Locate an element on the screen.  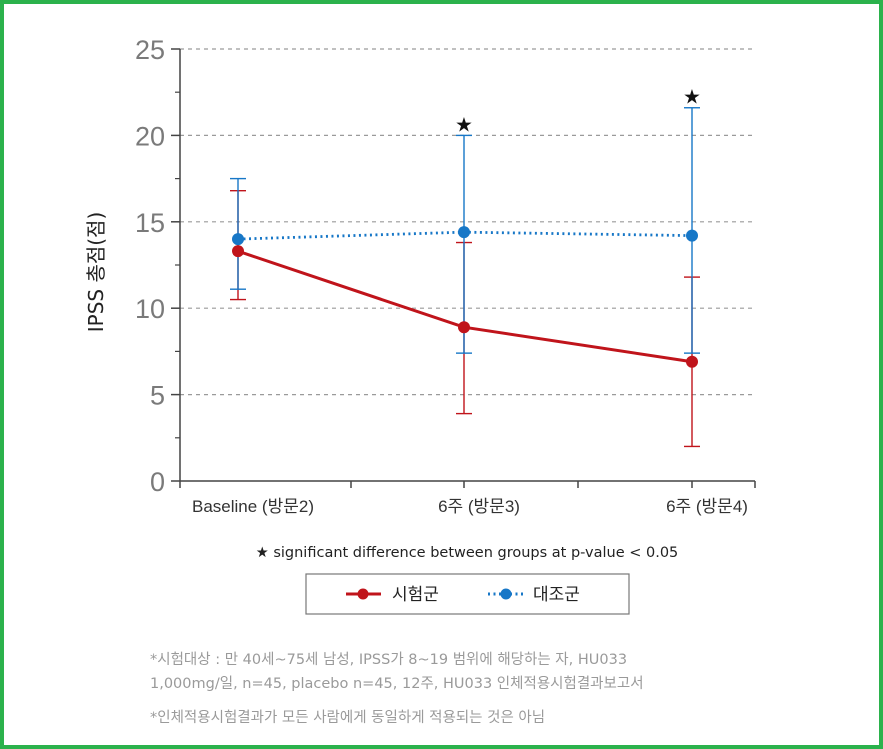
series-lines is located at coordinates (465, 297).